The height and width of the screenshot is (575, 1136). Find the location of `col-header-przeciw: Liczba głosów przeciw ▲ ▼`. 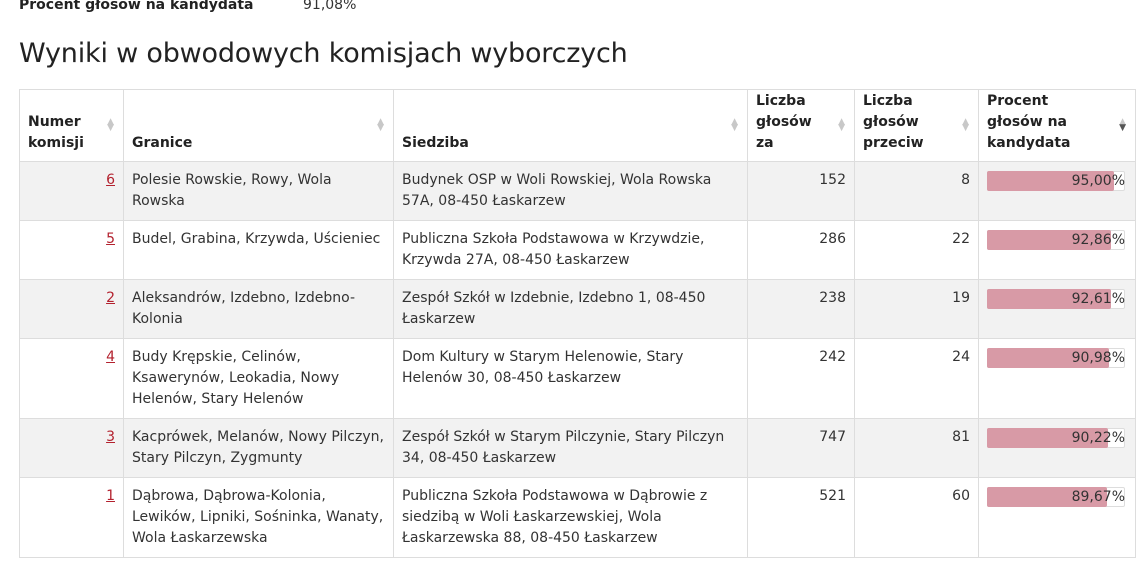

col-header-przeciw: Liczba głosów przeciw ▲ ▼ is located at coordinates (916, 125).